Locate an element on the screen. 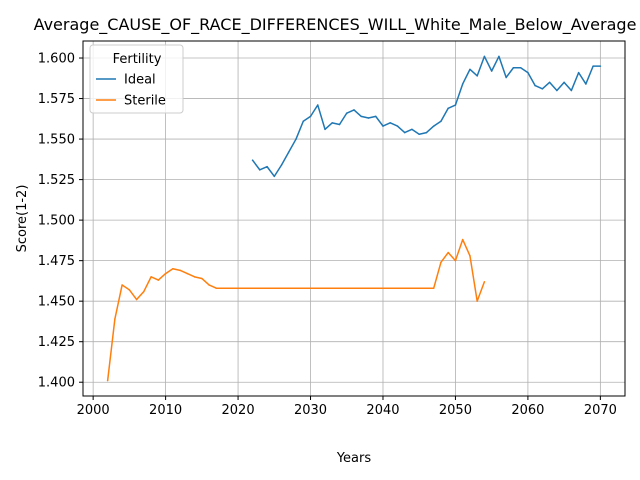 This screenshot has width=640, height=480. y-tick-label: 1.400 is located at coordinates (56, 383).